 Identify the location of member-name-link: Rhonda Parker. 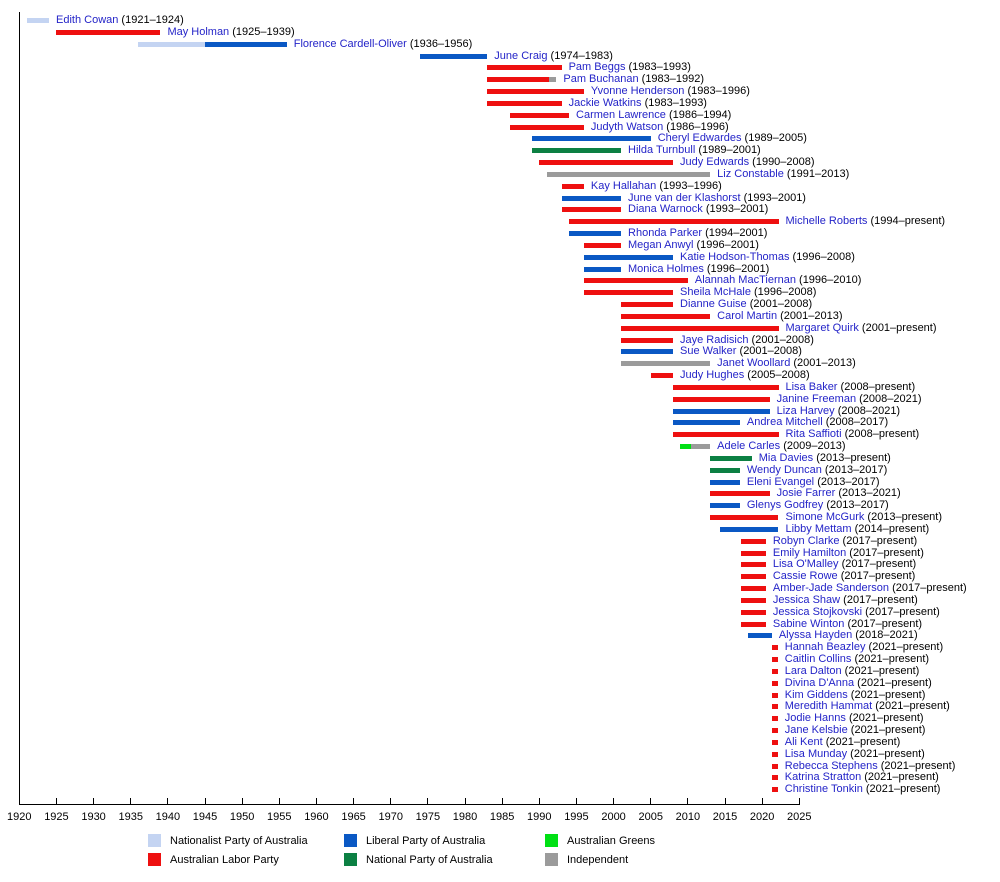
(665, 233).